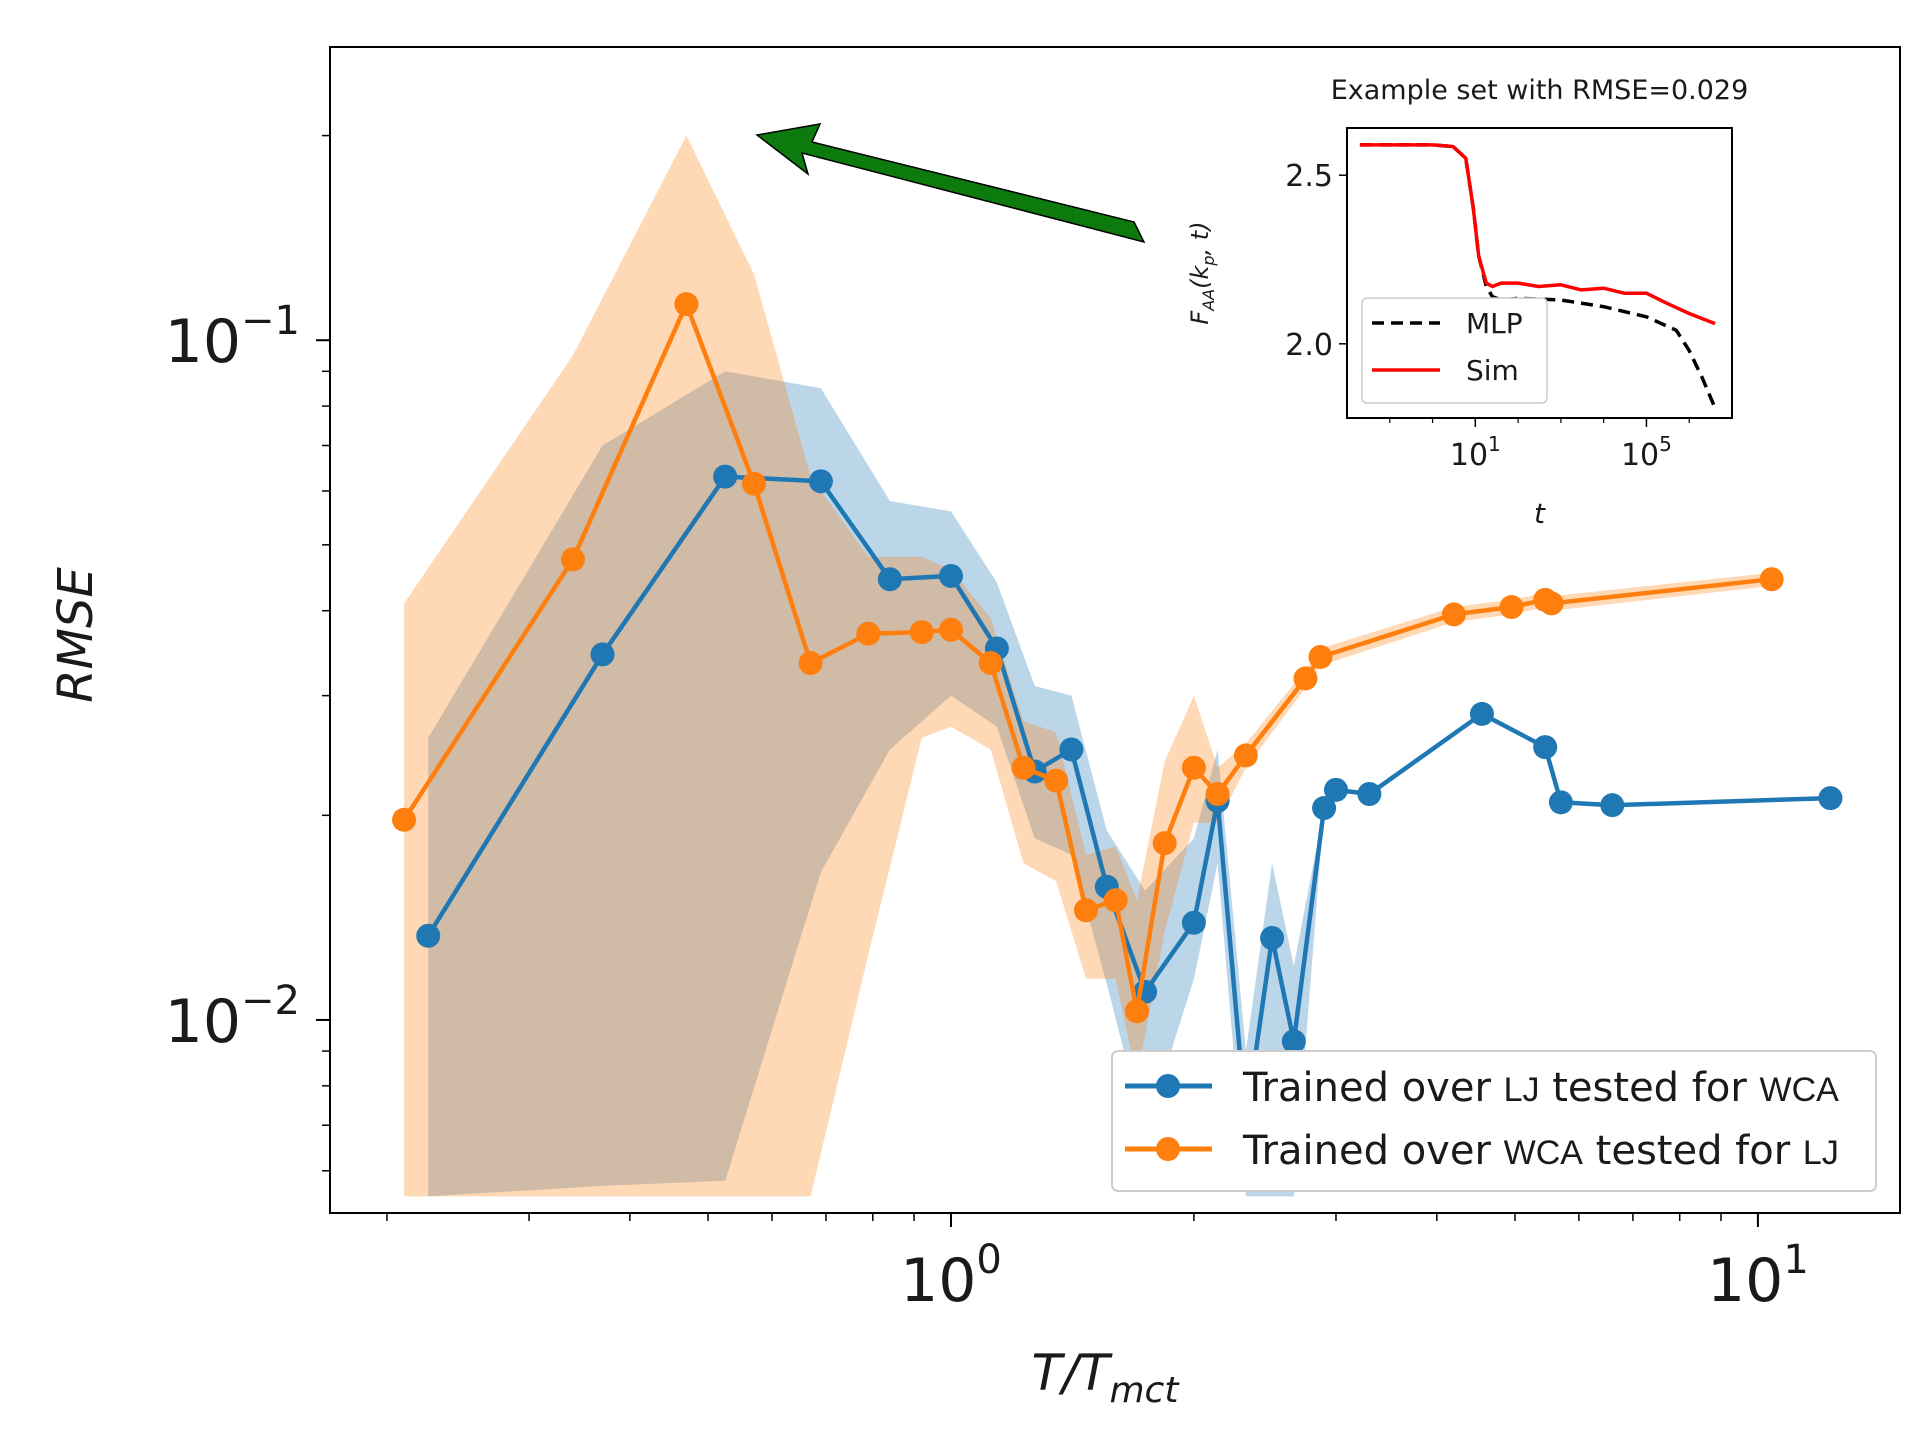 The height and width of the screenshot is (1440, 1920). Describe the element at coordinates (1200, 238) in the screenshot. I see `inset-ylabel-args-end: , t)` at that location.